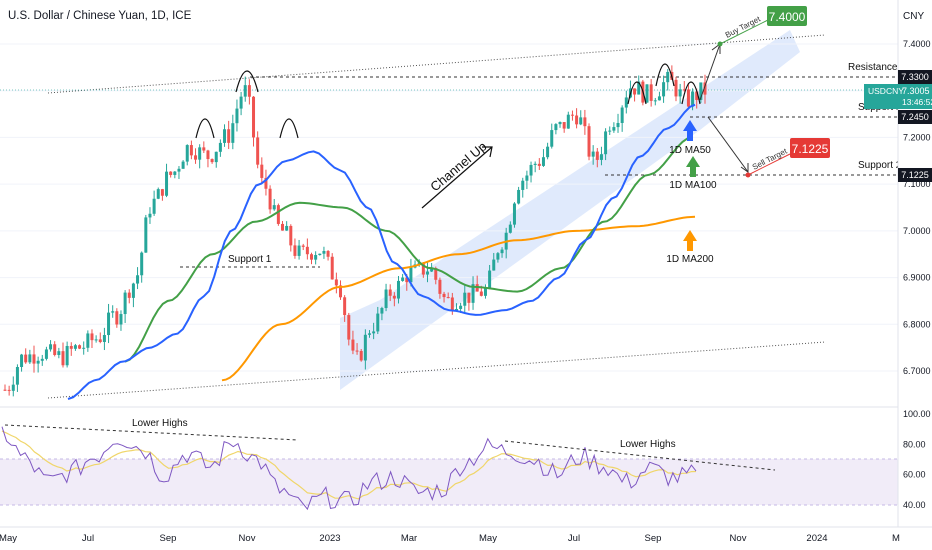  I want to click on buy-target-badge, so click(787, 16).